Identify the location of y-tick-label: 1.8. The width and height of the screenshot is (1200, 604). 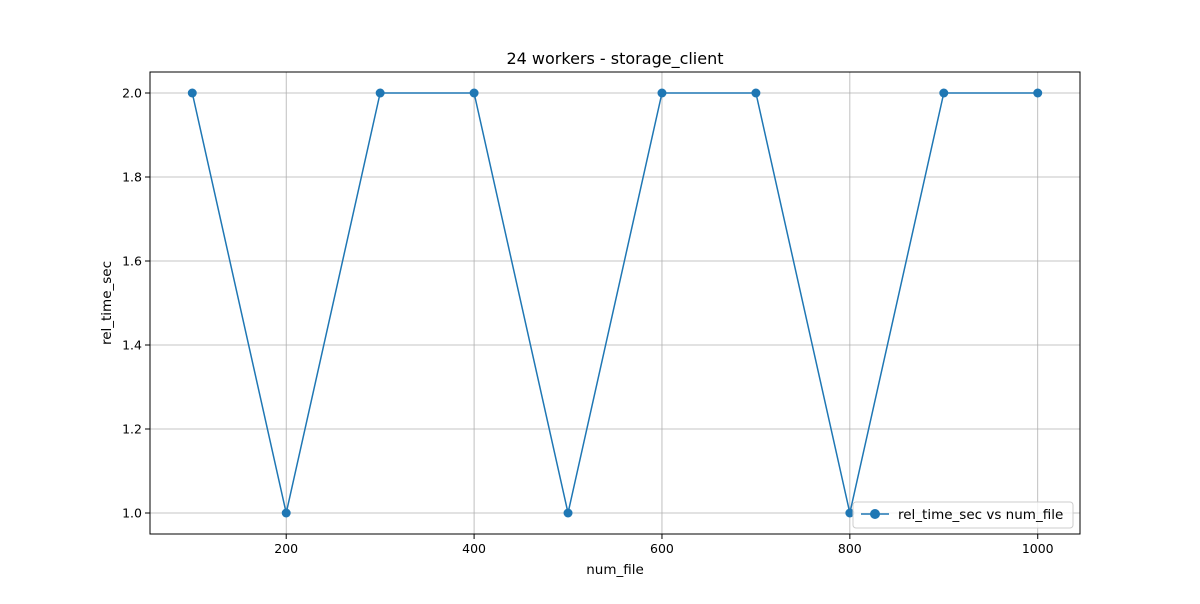
(132, 177).